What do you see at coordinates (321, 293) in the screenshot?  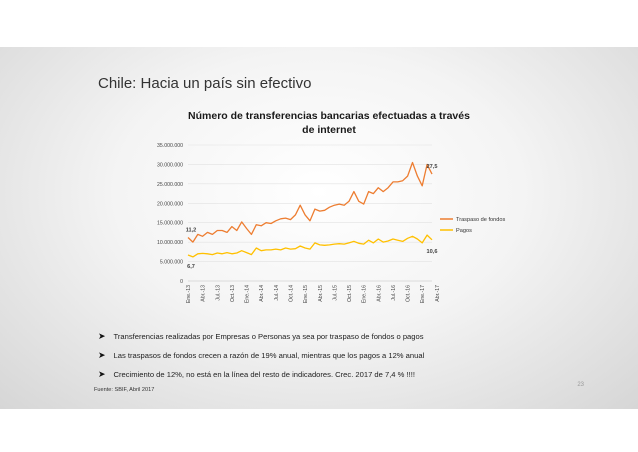 I see `x-tick-label: Abr.-15` at bounding box center [321, 293].